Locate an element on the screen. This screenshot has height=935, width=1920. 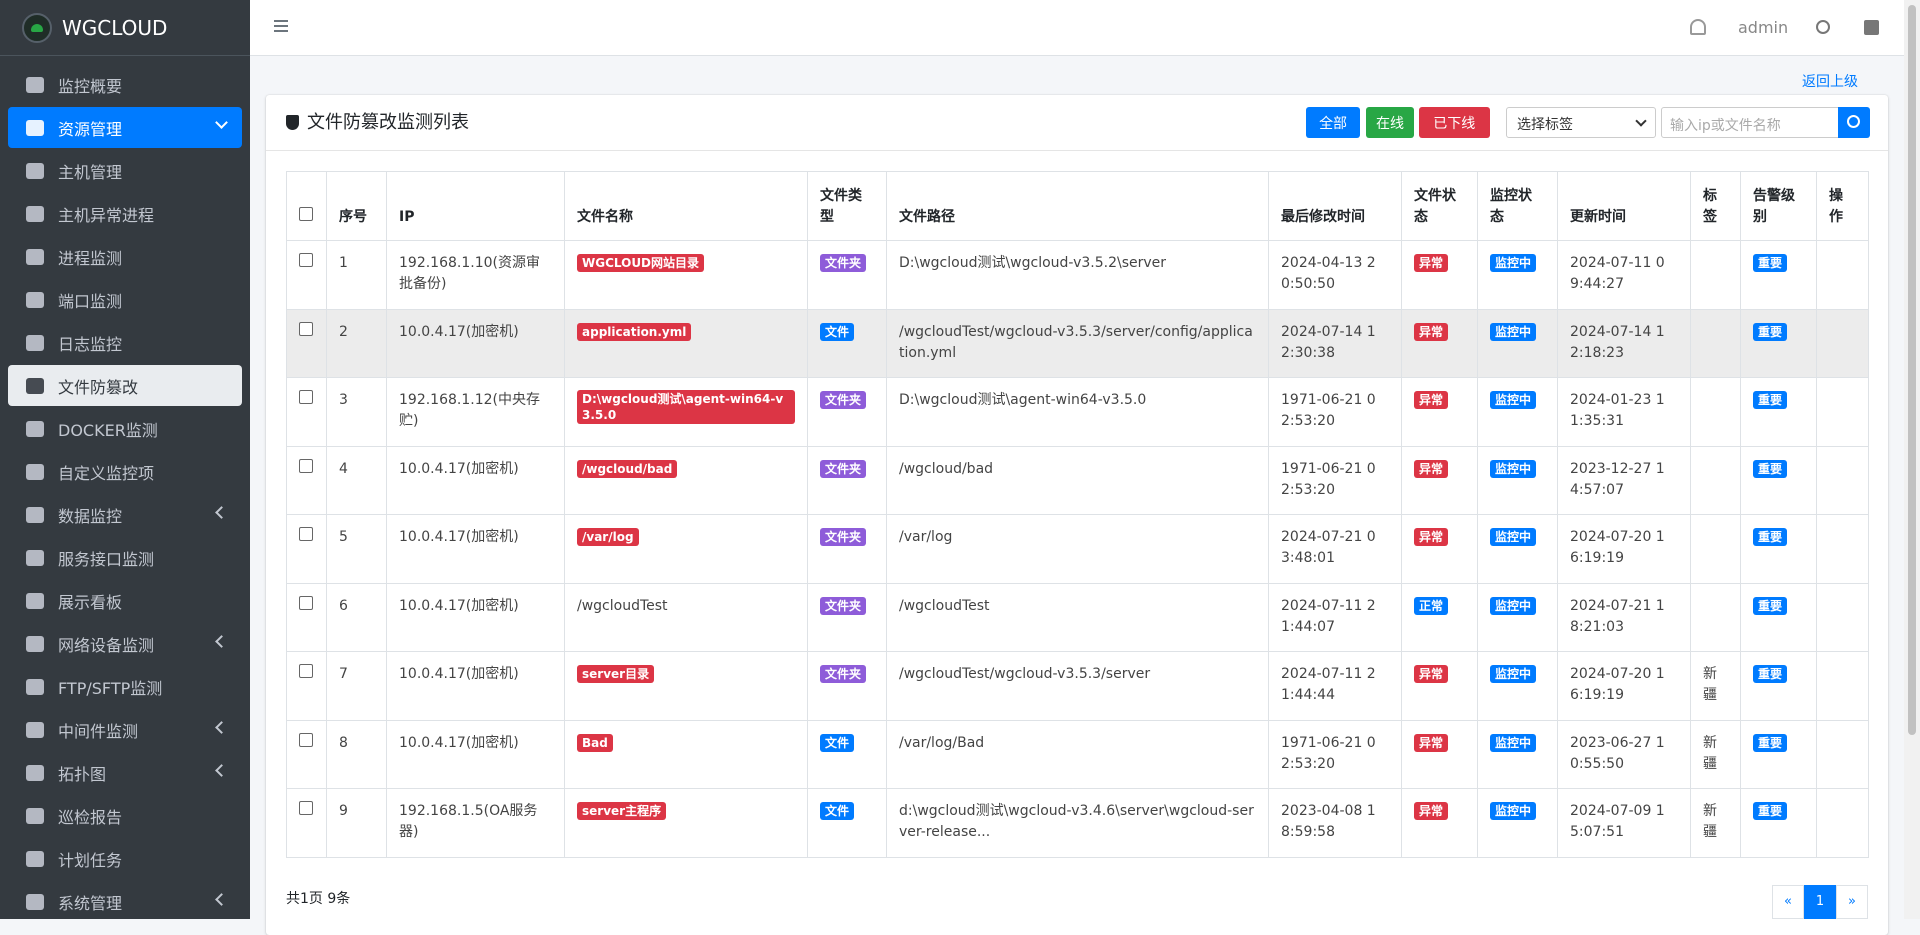
menu-item: 端口监测 is located at coordinates (125, 299).